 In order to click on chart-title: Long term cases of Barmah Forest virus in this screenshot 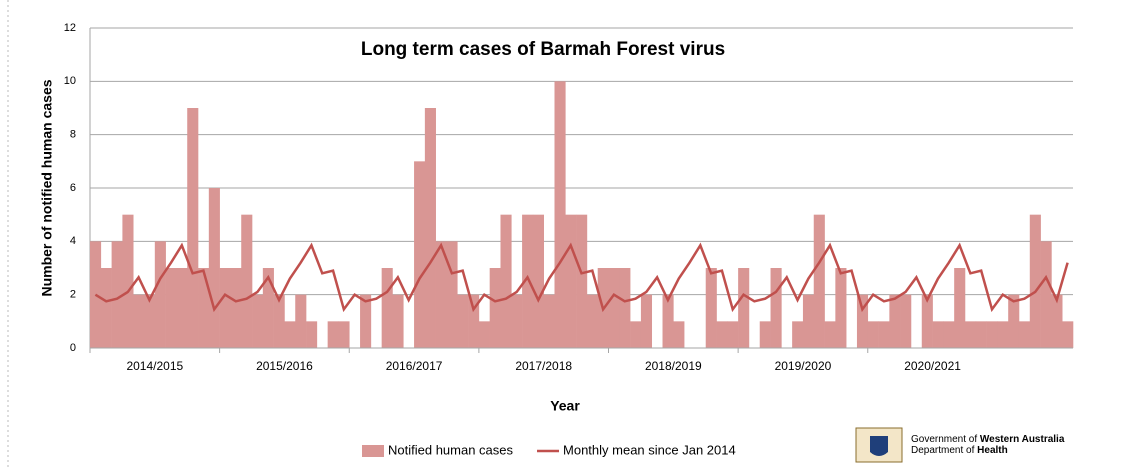, I will do `click(543, 49)`.